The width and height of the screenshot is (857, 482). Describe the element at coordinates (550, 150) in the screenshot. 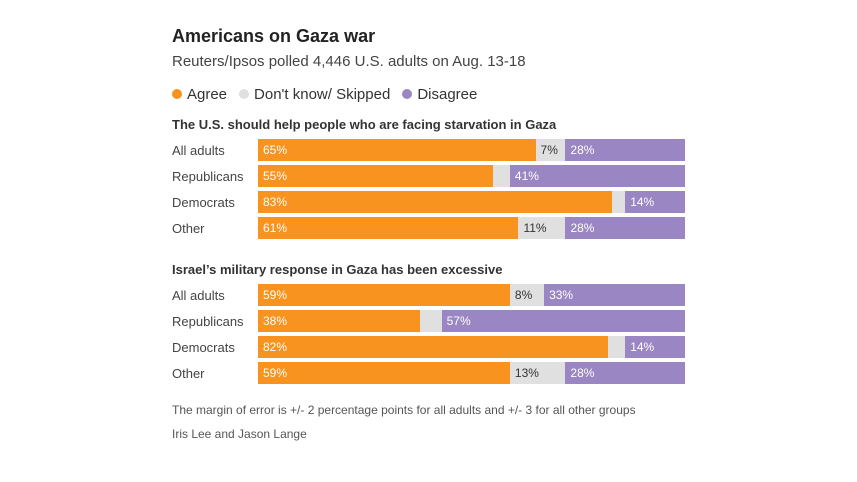

I see `bar-segment-dk: 7%` at that location.